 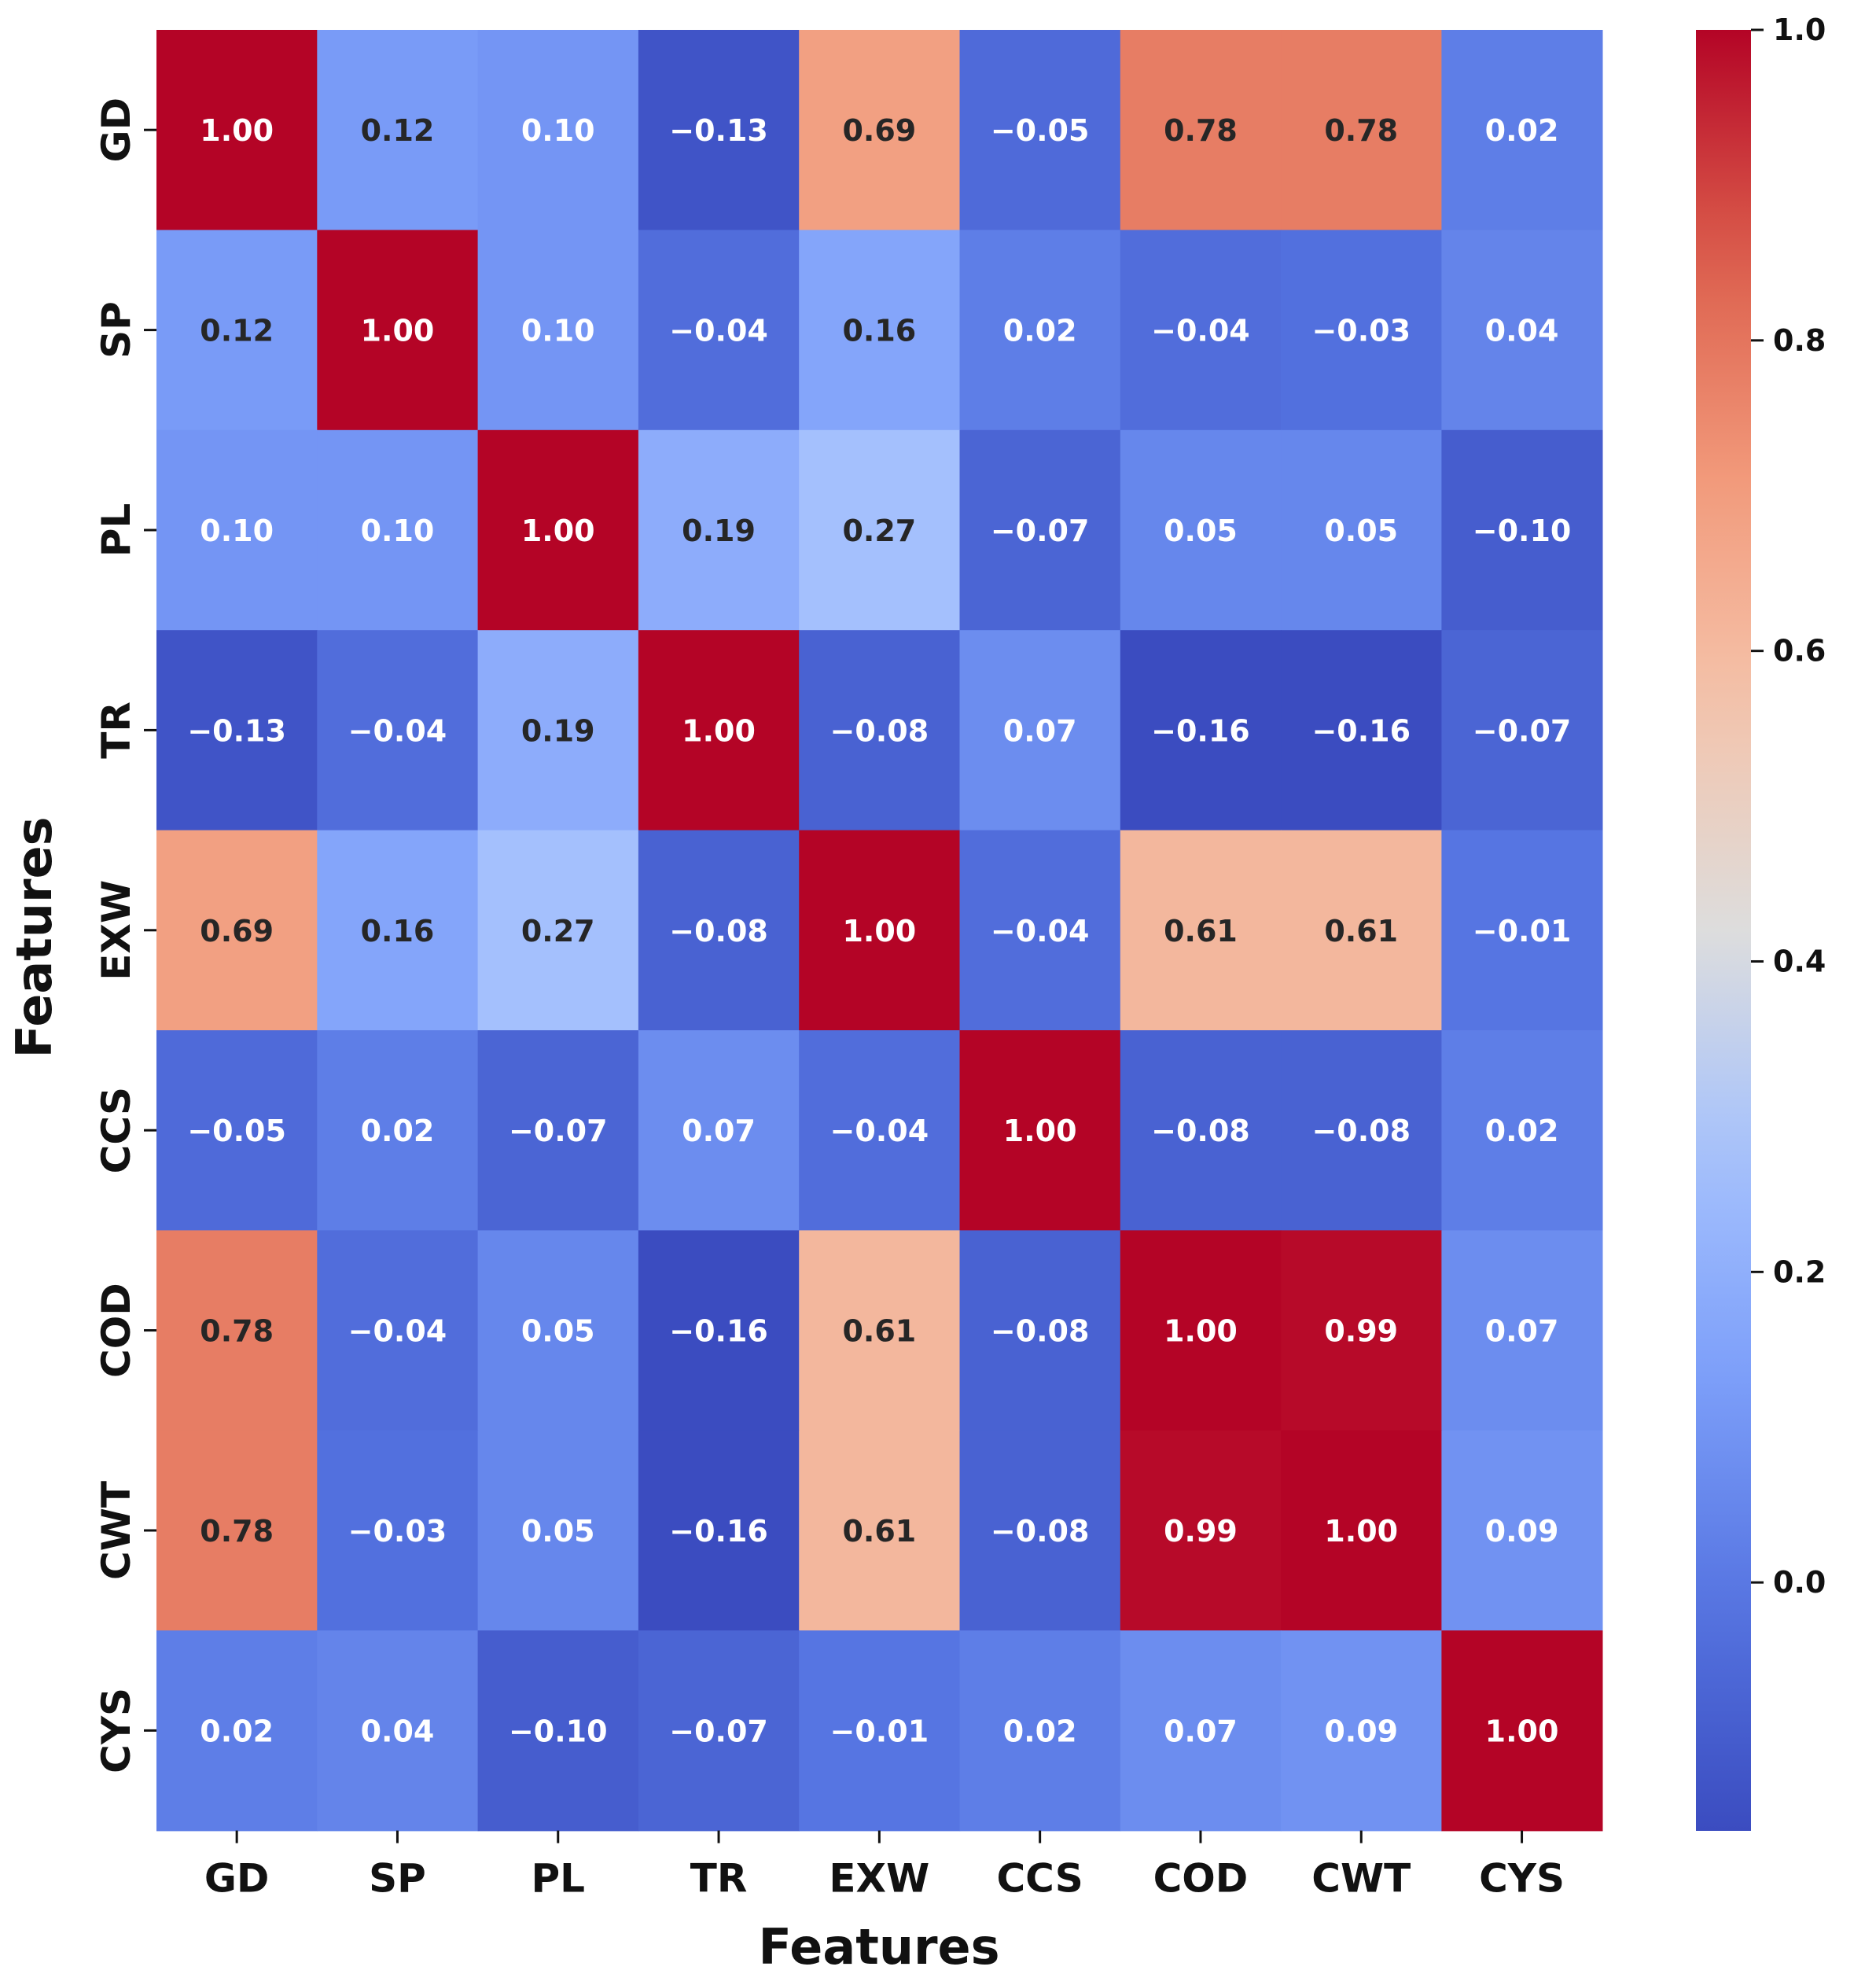 What do you see at coordinates (1761, 922) in the screenshot?
I see `colorbar: 0.0 0.2 0.4 0.6 0.8 1.0` at bounding box center [1761, 922].